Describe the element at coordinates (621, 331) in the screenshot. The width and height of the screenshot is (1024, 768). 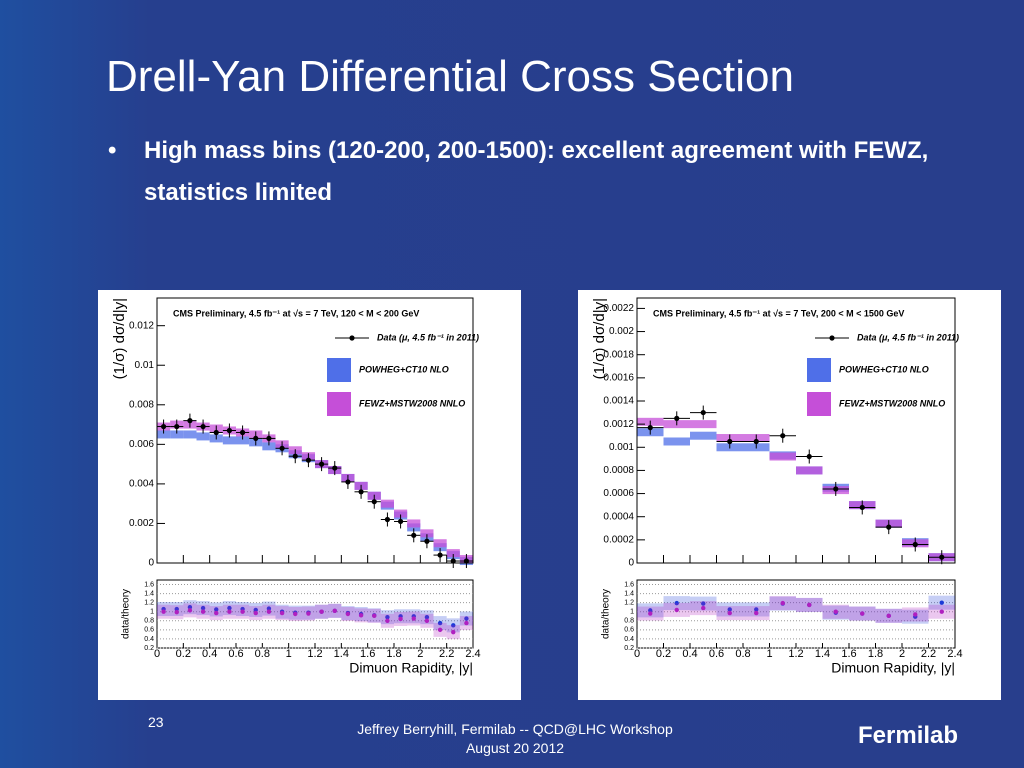
I see `y-tick-label: 0.002` at that location.